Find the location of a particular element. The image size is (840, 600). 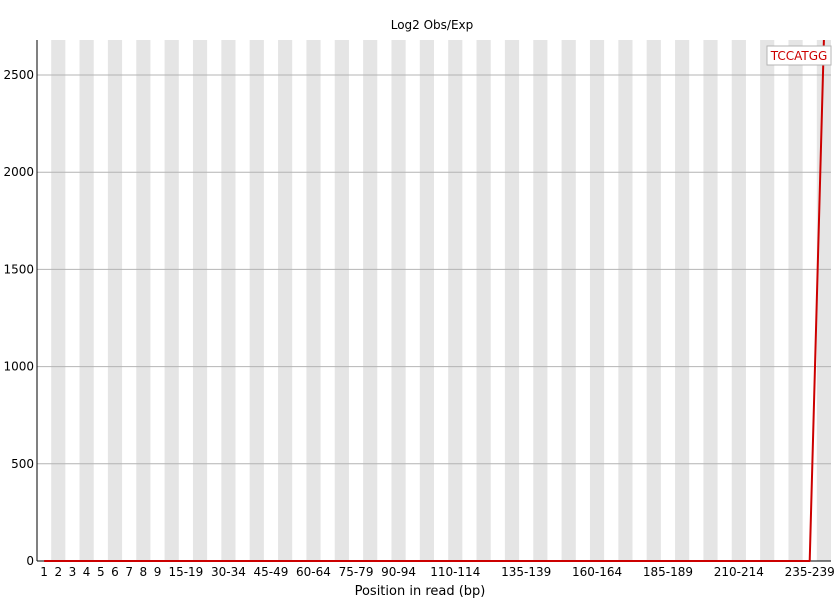

x-tick-label: 75-79 is located at coordinates (356, 572).